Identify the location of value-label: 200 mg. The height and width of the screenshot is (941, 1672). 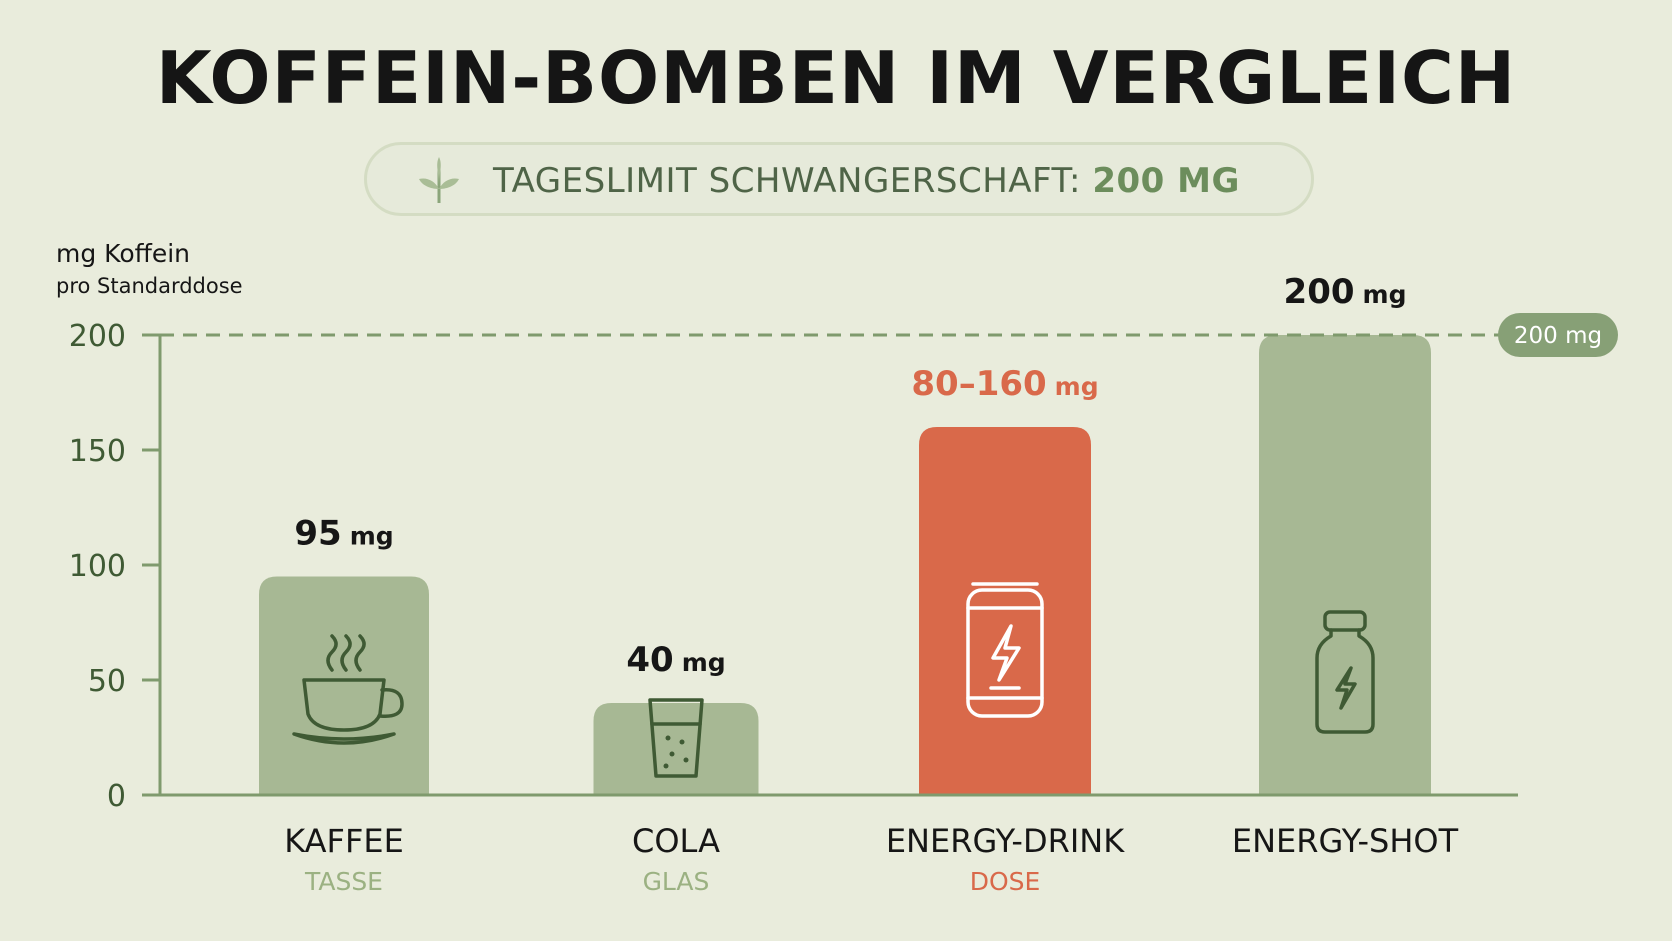
(1345, 292).